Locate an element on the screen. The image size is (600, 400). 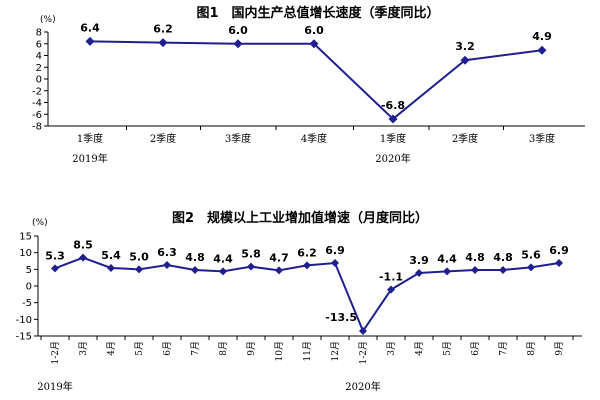
data-label: 4.4 is located at coordinates (223, 258).